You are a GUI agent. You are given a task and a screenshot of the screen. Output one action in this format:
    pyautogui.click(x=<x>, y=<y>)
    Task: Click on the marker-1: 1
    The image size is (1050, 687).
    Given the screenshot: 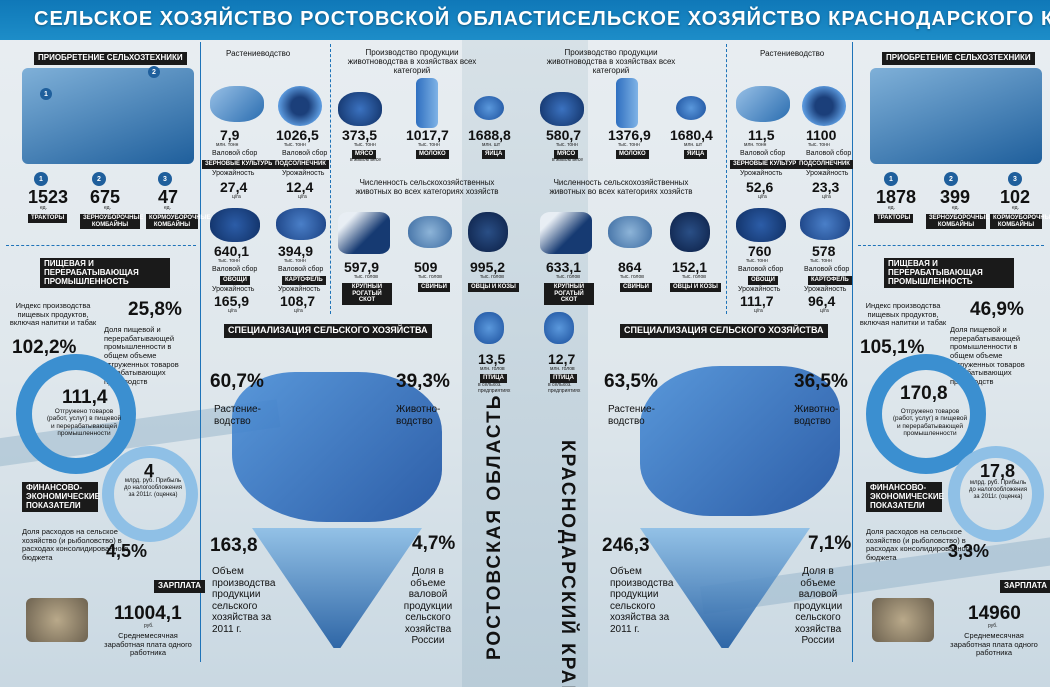 What is the action you would take?
    pyautogui.click(x=46, y=94)
    